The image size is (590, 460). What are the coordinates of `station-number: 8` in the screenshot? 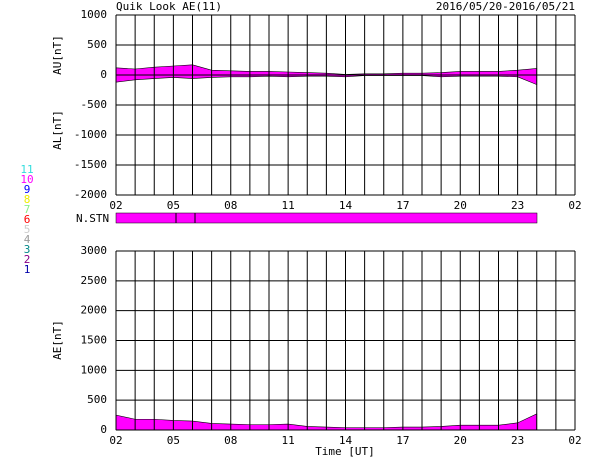 It's located at (27, 199).